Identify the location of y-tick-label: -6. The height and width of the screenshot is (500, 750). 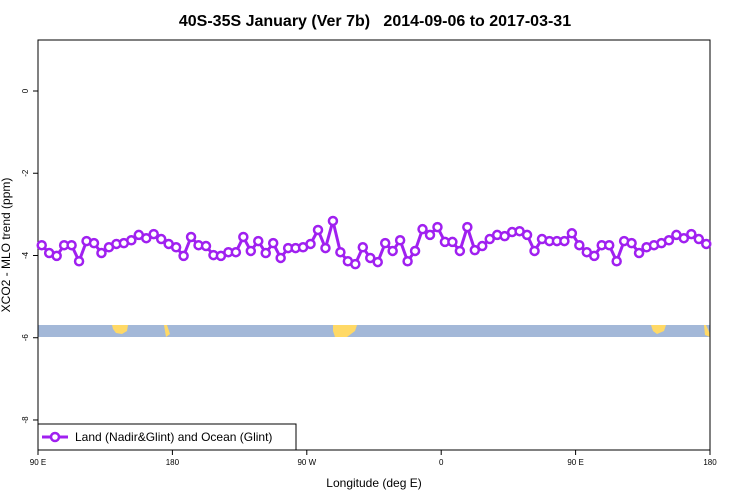
(25, 338).